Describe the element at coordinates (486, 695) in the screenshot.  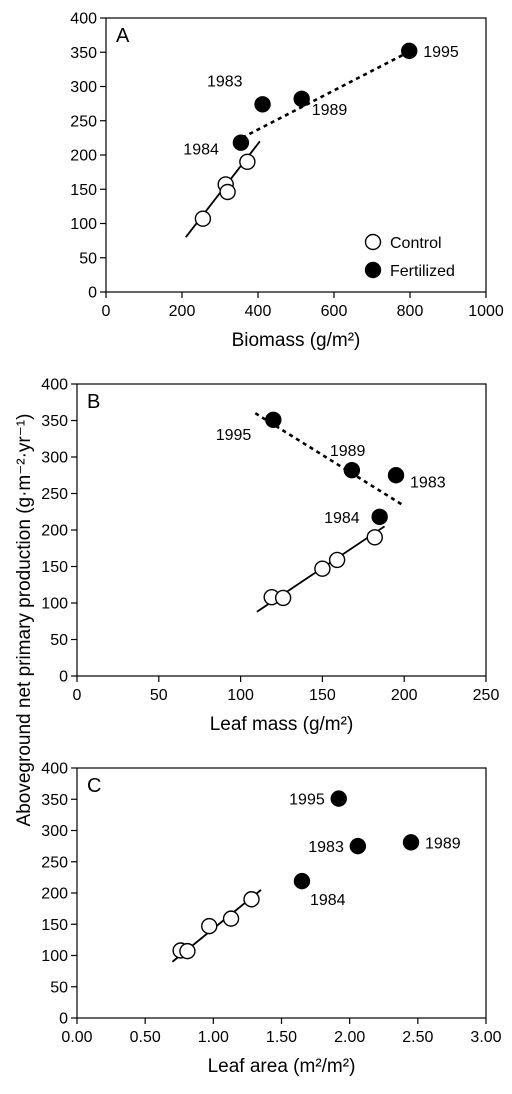
I see `panel-b-x-tick-label: 250` at that location.